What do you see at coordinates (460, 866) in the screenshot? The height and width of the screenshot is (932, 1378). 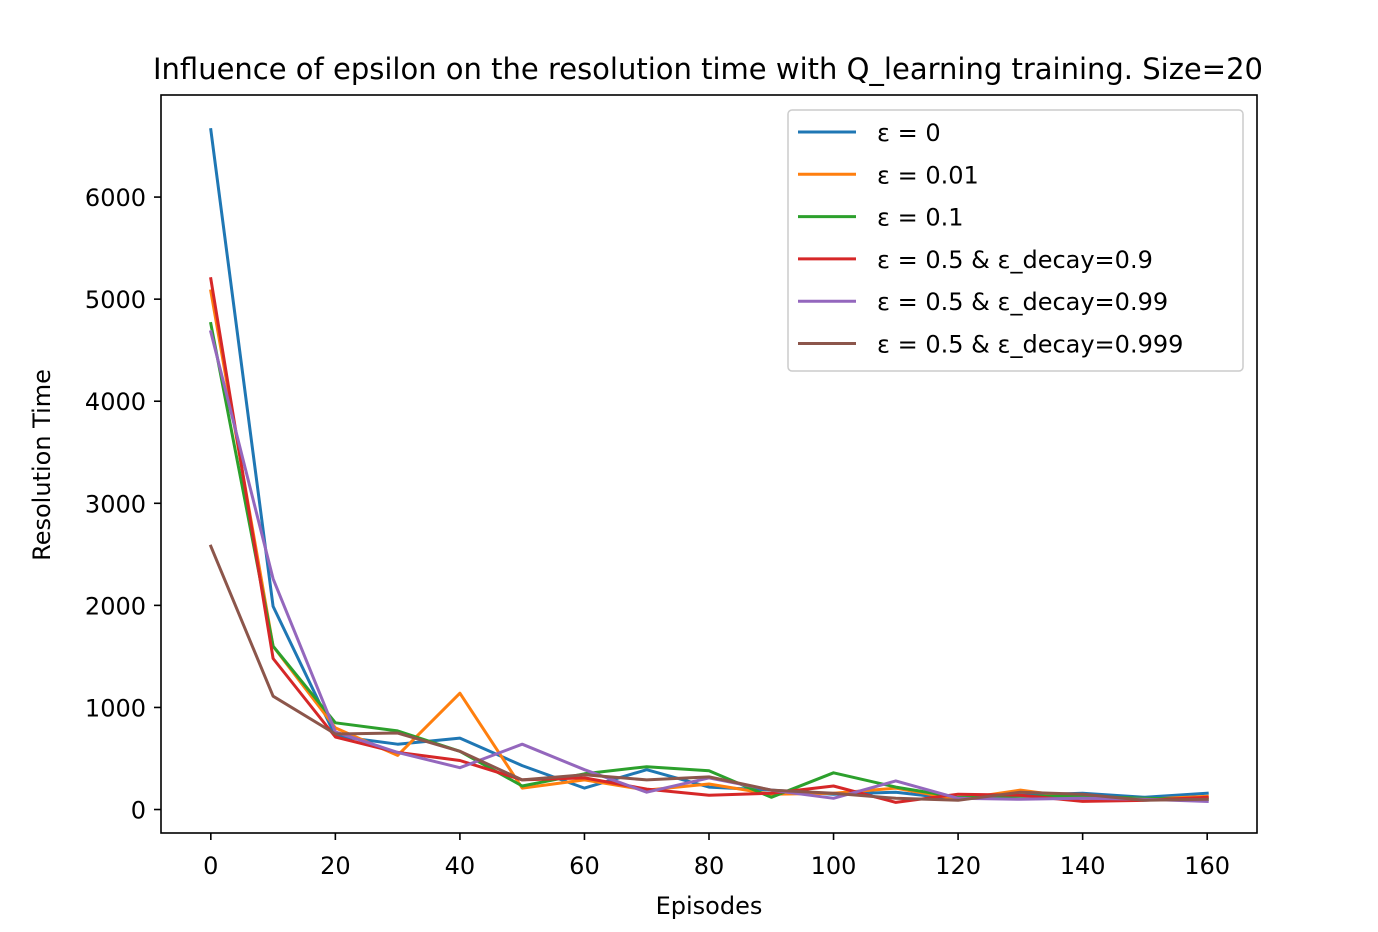 I see `x-tick-label: 40` at bounding box center [460, 866].